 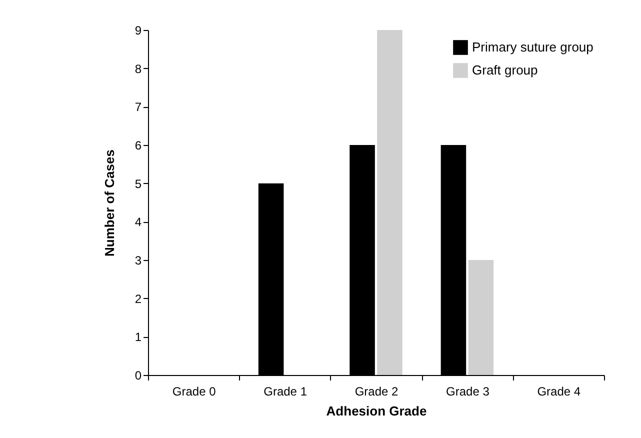 What do you see at coordinates (468, 391) in the screenshot?
I see `x-tick-label: Grade 3` at bounding box center [468, 391].